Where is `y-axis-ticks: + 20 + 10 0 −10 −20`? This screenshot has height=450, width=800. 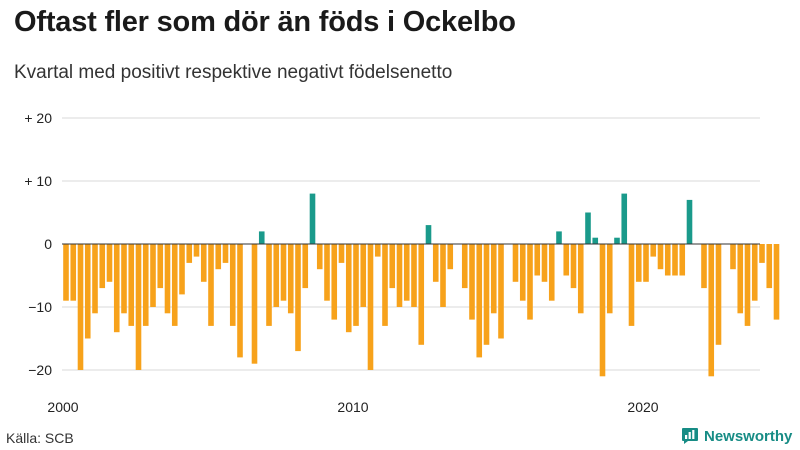
y-axis-ticks: + 20 + 10 0 −10 −20 is located at coordinates (38, 244).